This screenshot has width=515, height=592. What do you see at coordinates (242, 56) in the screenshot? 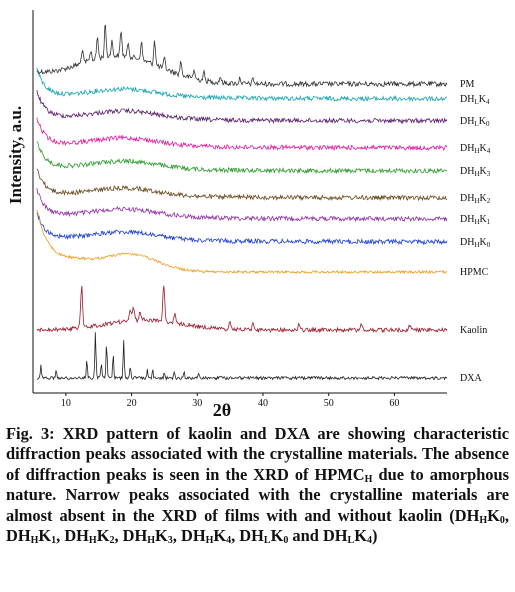
I see `series-line-pm` at bounding box center [242, 56].